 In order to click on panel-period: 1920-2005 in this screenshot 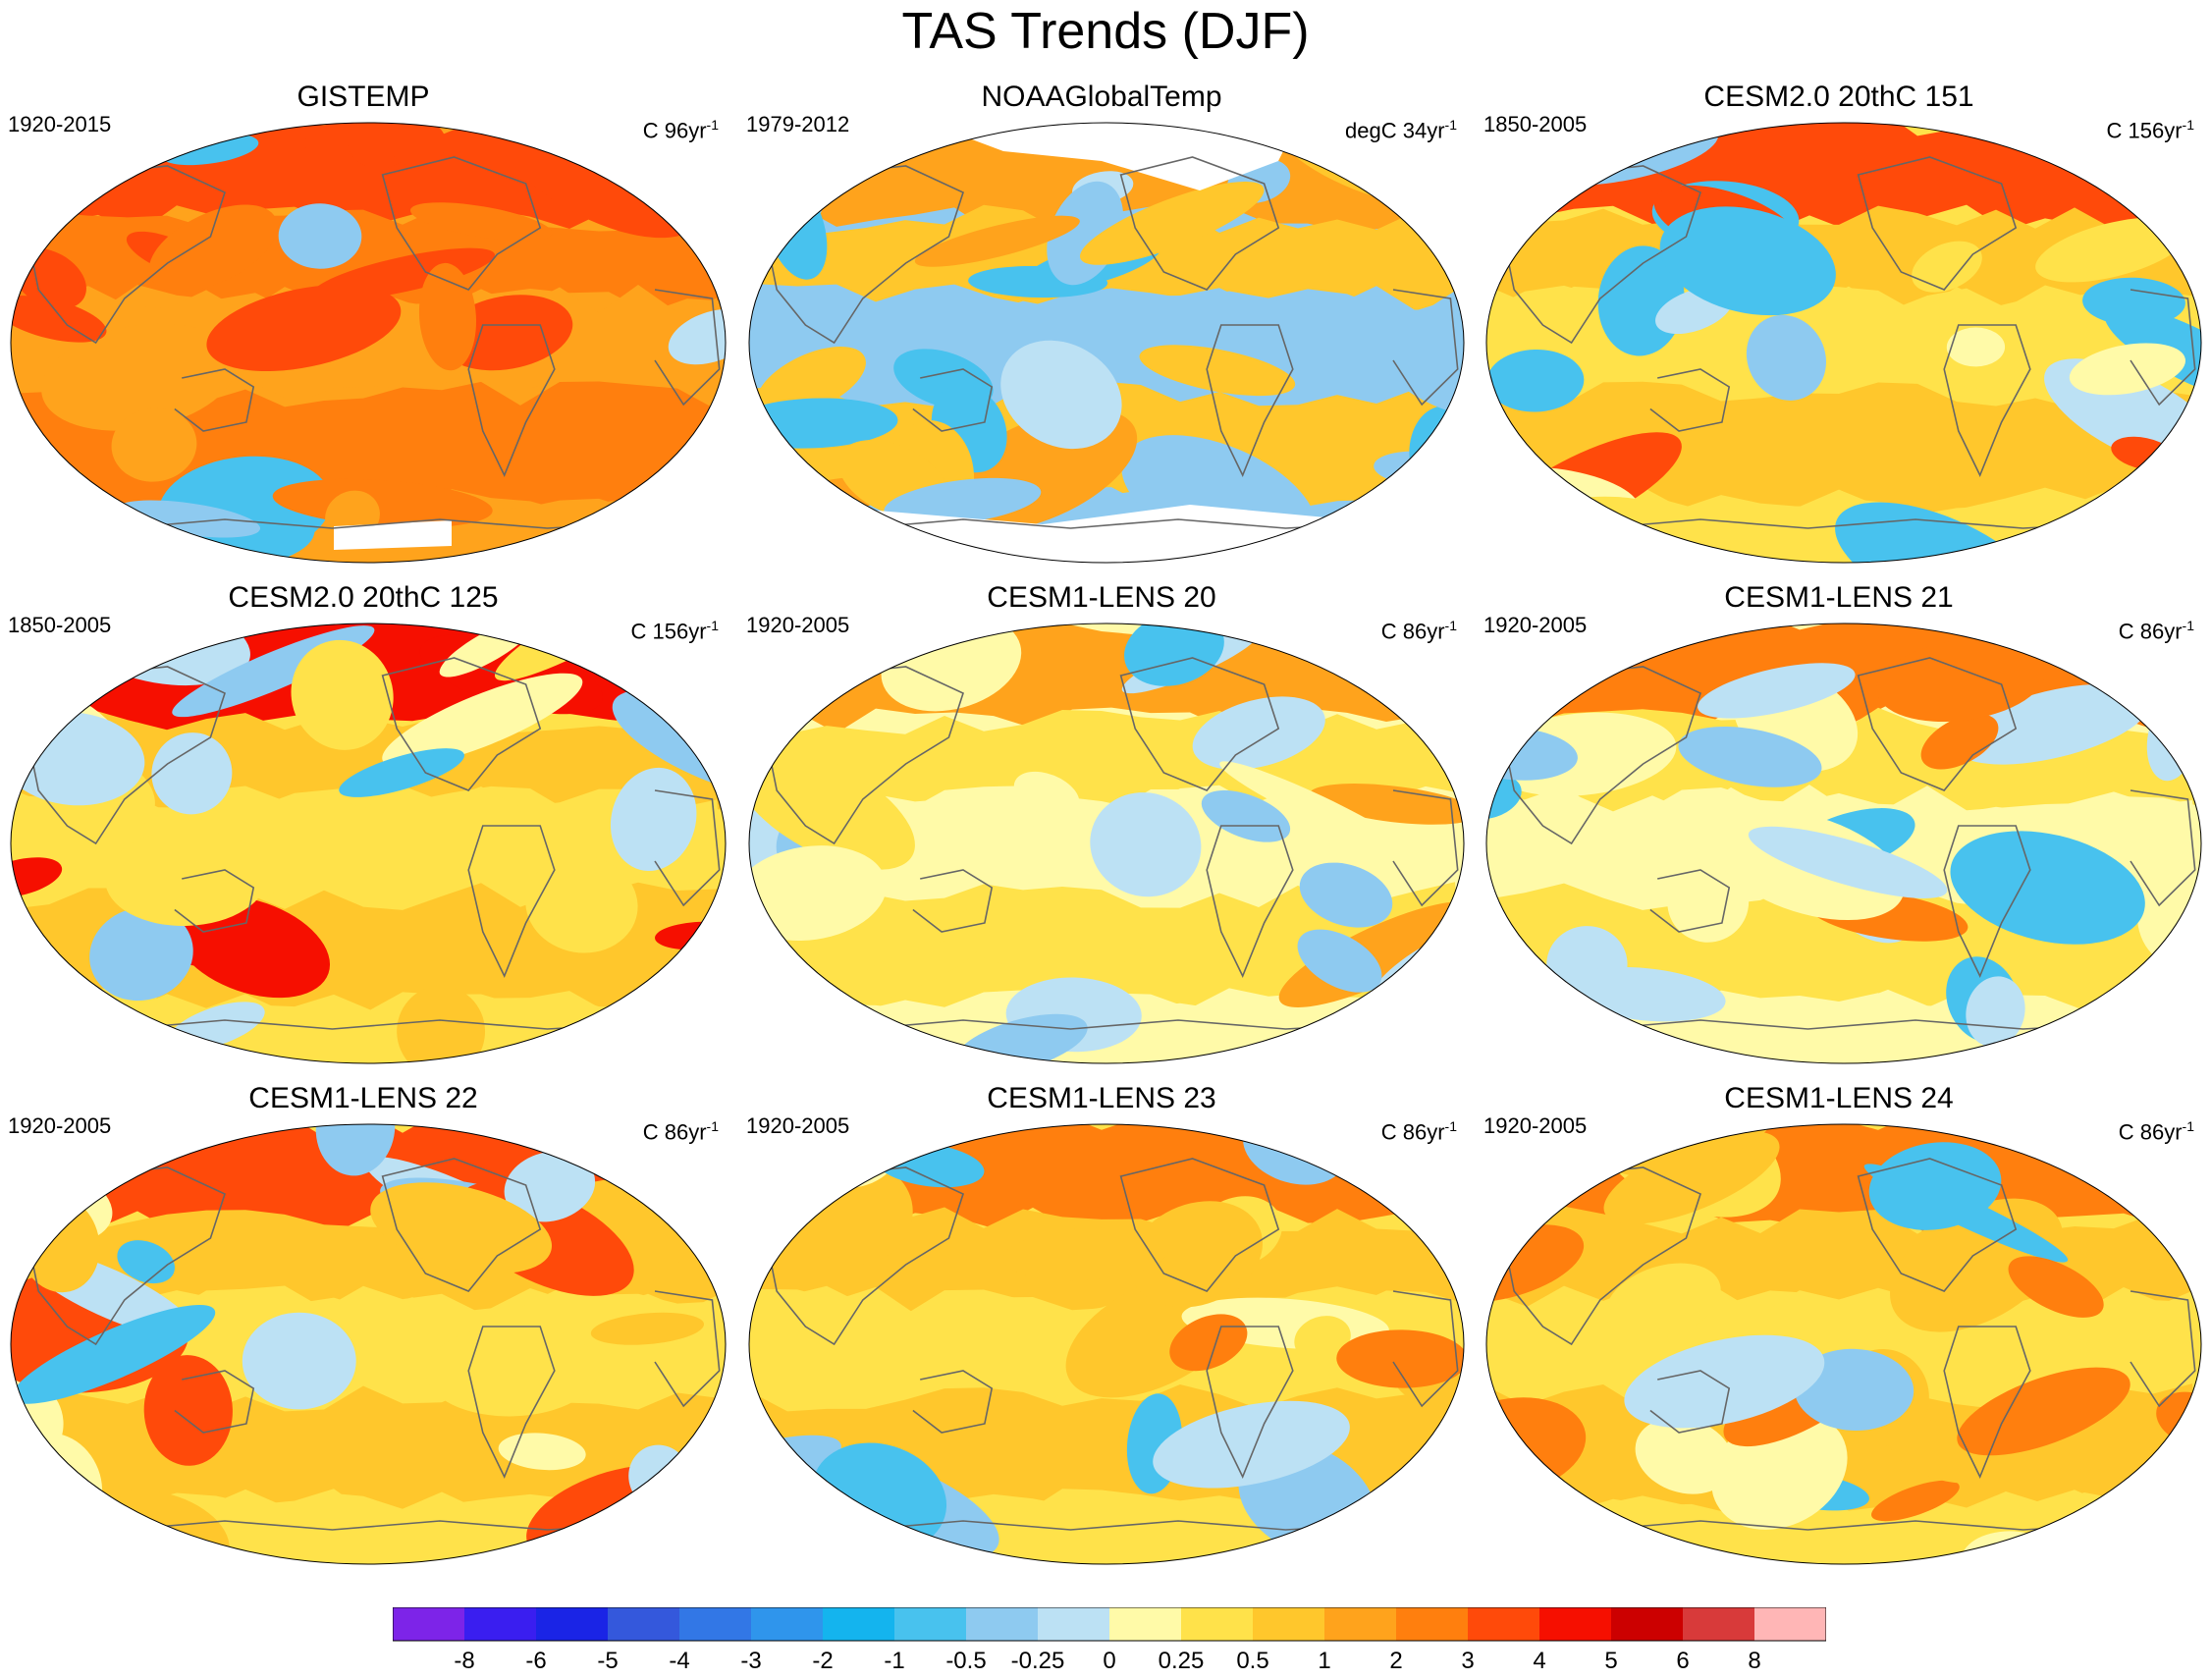, I will do `click(60, 1125)`.